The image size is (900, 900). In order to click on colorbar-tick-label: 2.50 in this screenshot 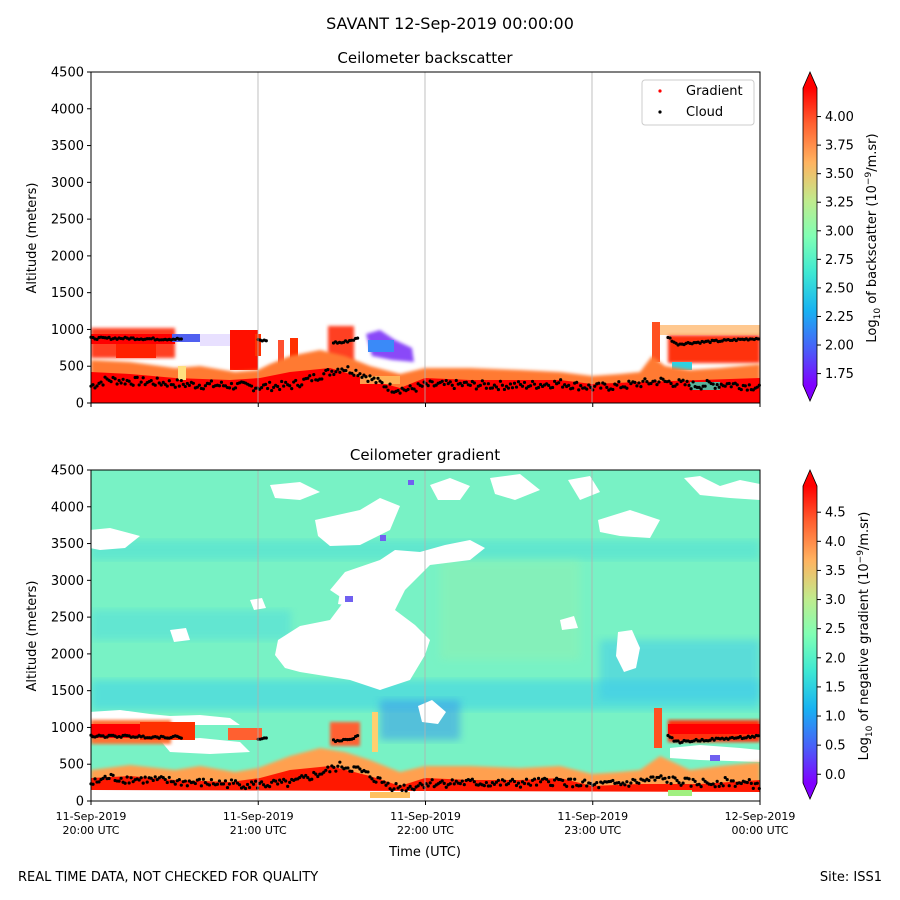, I will do `click(839, 288)`.